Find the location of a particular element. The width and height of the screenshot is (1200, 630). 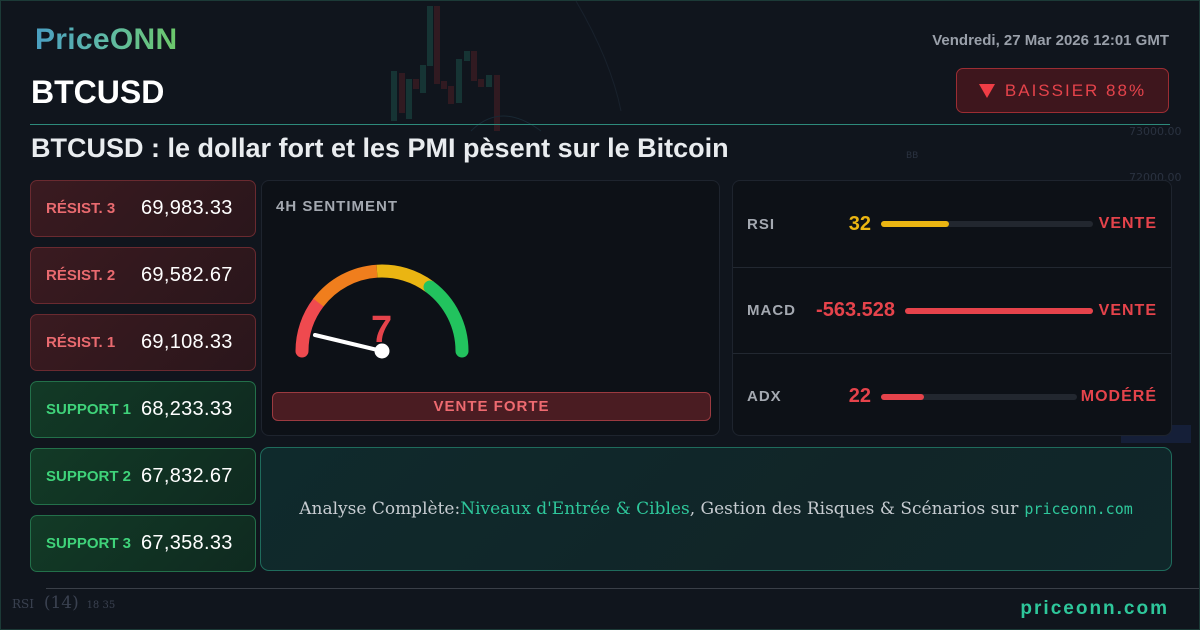

resistance-2: RÉSIST. 2 69,582.67 is located at coordinates (143, 275).